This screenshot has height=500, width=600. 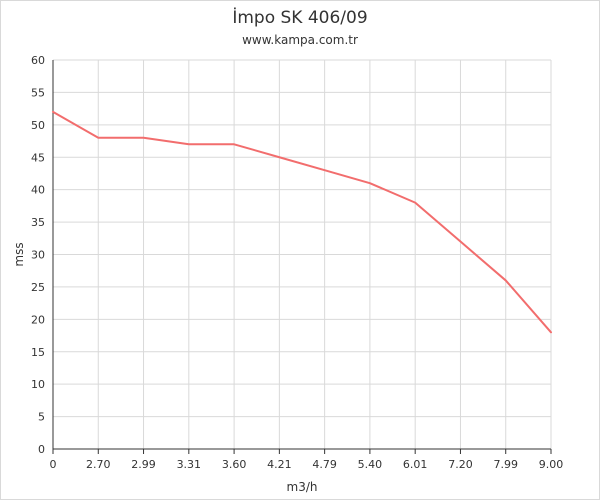 I want to click on x-tick-label: 6.01, so click(x=415, y=464).